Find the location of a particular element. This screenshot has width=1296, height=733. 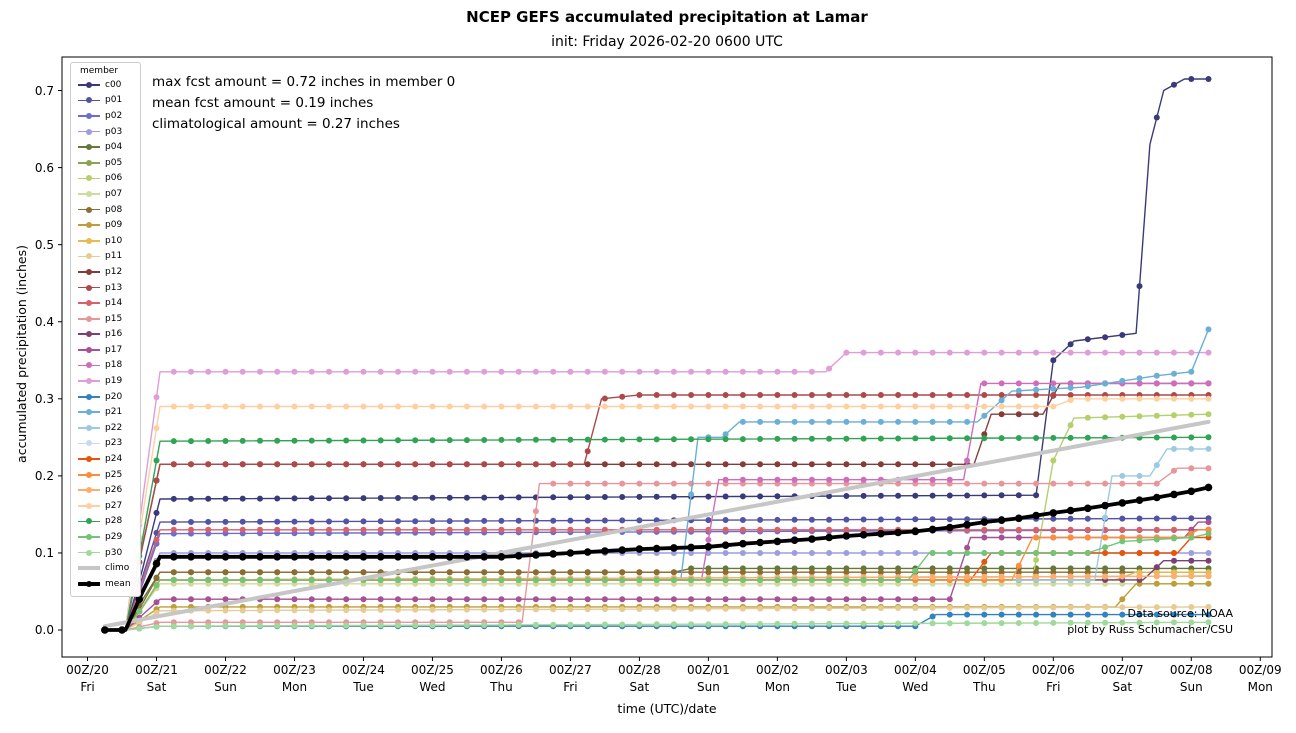

legend-label-p13: p13 is located at coordinates (114, 287).